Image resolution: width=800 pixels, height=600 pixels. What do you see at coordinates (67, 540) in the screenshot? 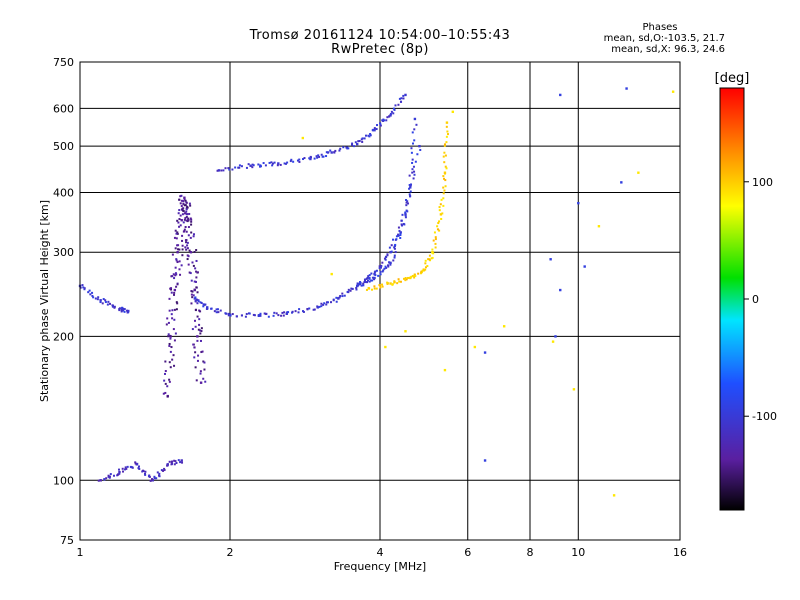
I see `y-tick-label: 75` at bounding box center [67, 540].